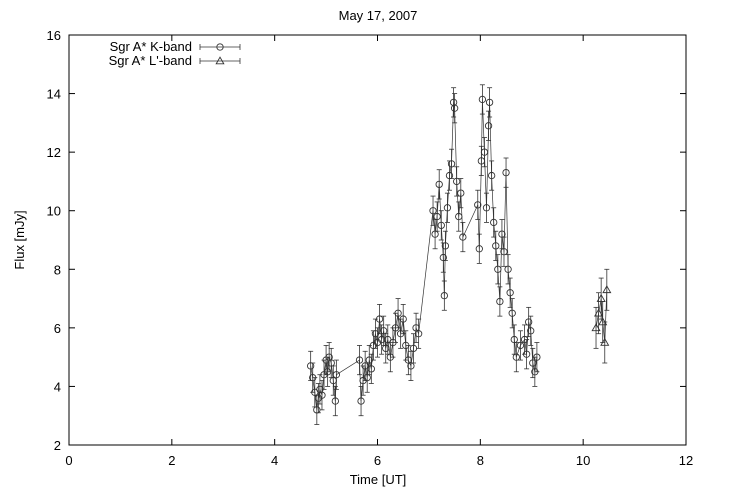 Image resolution: width=731 pixels, height=497 pixels. I want to click on x-tick-label: 2, so click(171, 460).